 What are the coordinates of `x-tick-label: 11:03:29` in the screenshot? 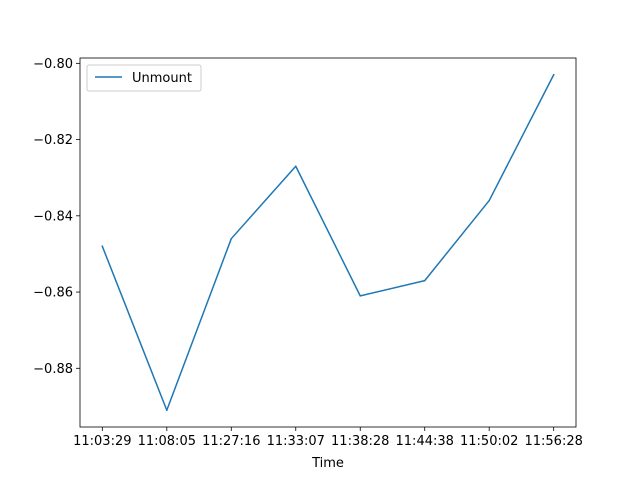 It's located at (102, 441).